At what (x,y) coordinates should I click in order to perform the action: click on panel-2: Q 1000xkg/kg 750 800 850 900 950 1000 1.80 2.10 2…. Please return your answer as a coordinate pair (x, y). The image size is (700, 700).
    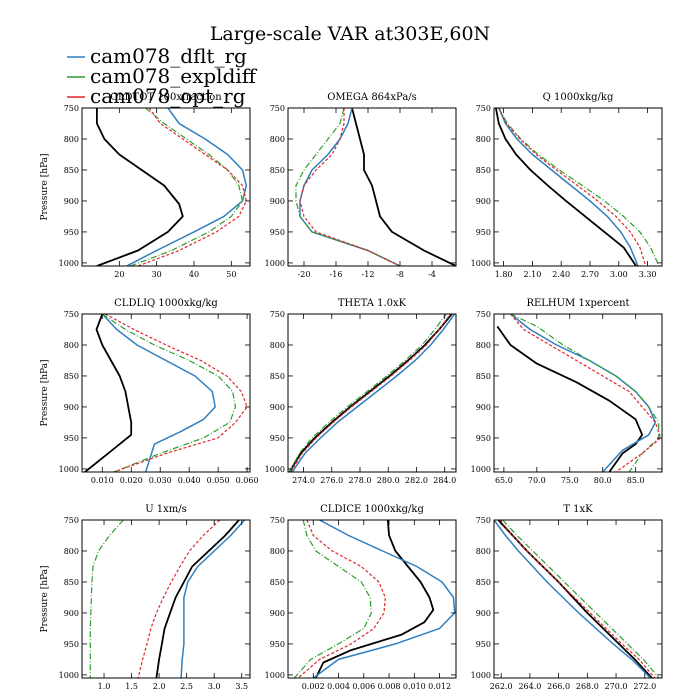
    Looking at the image, I should click on (567, 185).